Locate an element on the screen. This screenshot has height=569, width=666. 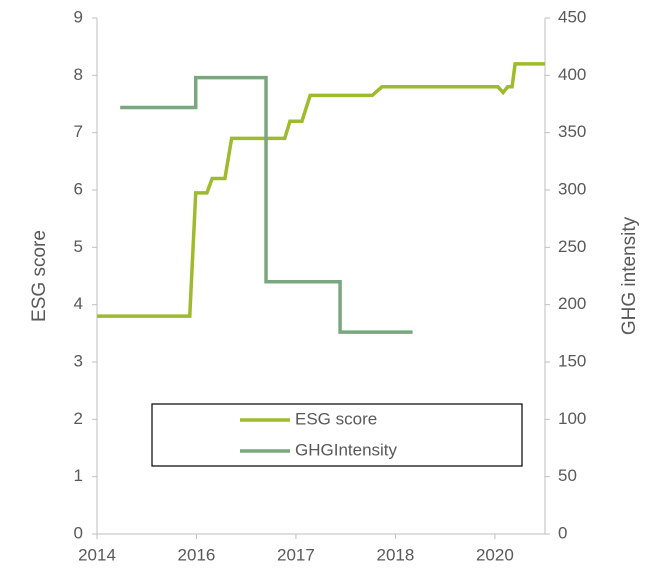
y-tick-label: 0 is located at coordinates (78, 532).